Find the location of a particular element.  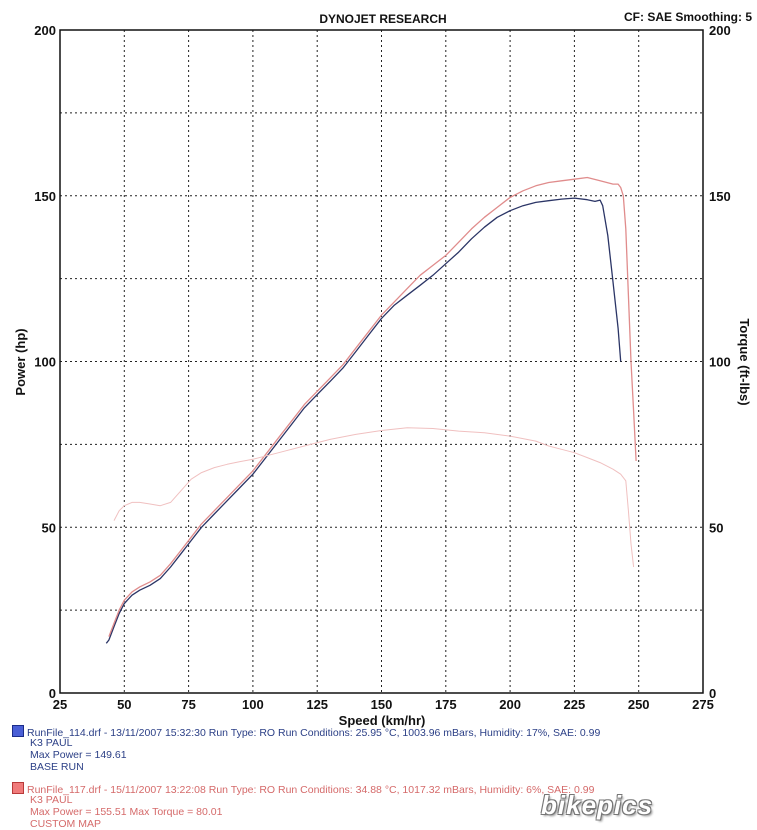

y-tick-right-50: 50 is located at coordinates (716, 527).